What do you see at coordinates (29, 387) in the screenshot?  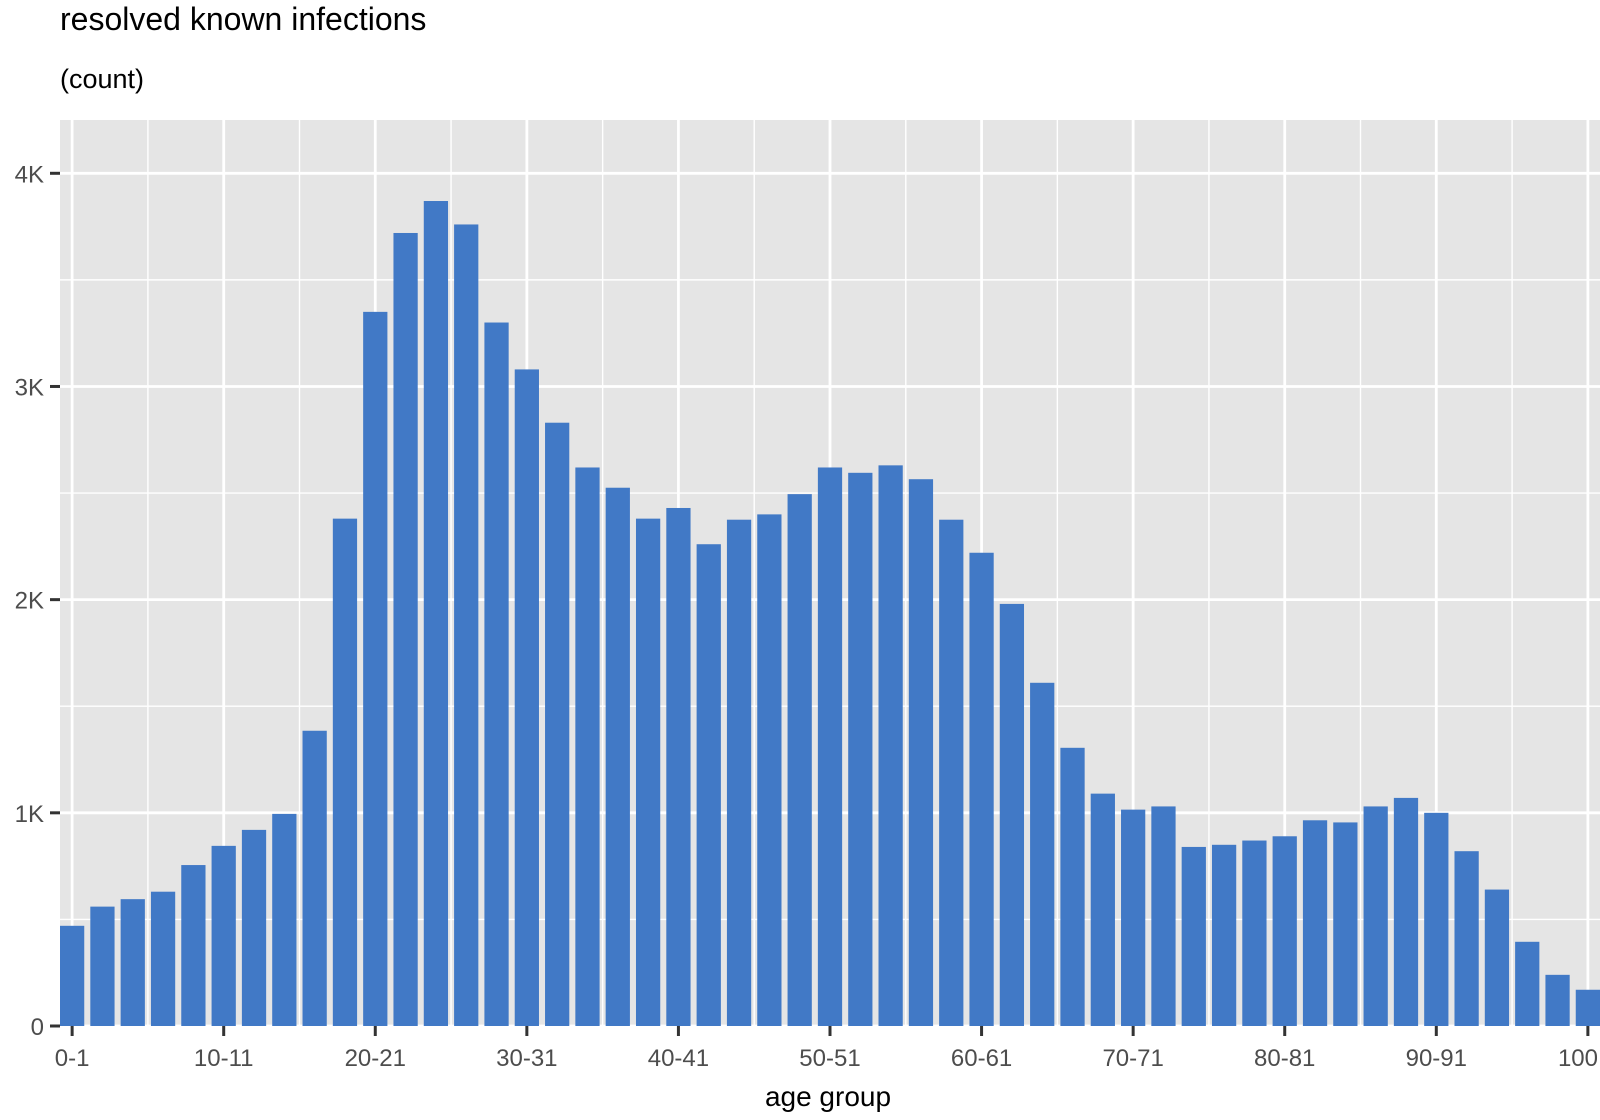 I see `y-tick-label: 3K` at bounding box center [29, 387].